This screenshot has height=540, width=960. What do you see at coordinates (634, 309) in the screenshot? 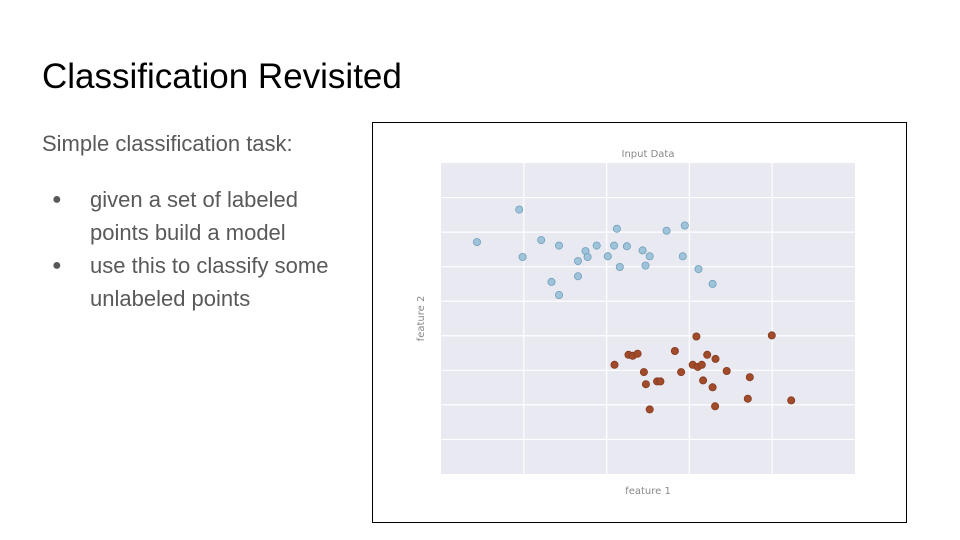
I see `data-points` at bounding box center [634, 309].